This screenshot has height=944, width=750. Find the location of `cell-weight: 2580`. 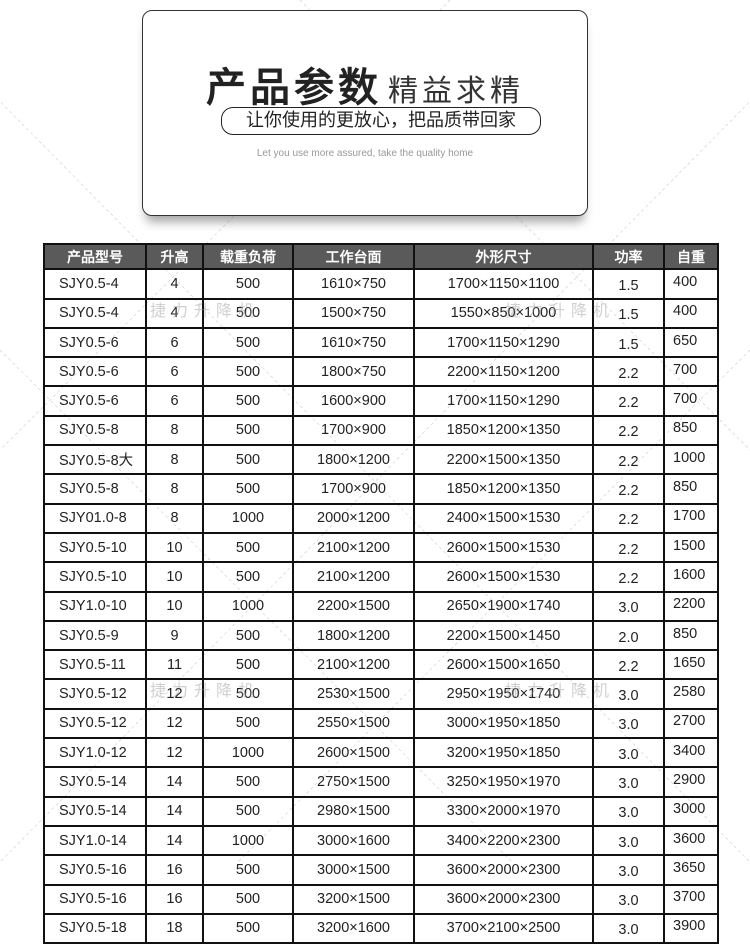

cell-weight: 2580 is located at coordinates (691, 694).